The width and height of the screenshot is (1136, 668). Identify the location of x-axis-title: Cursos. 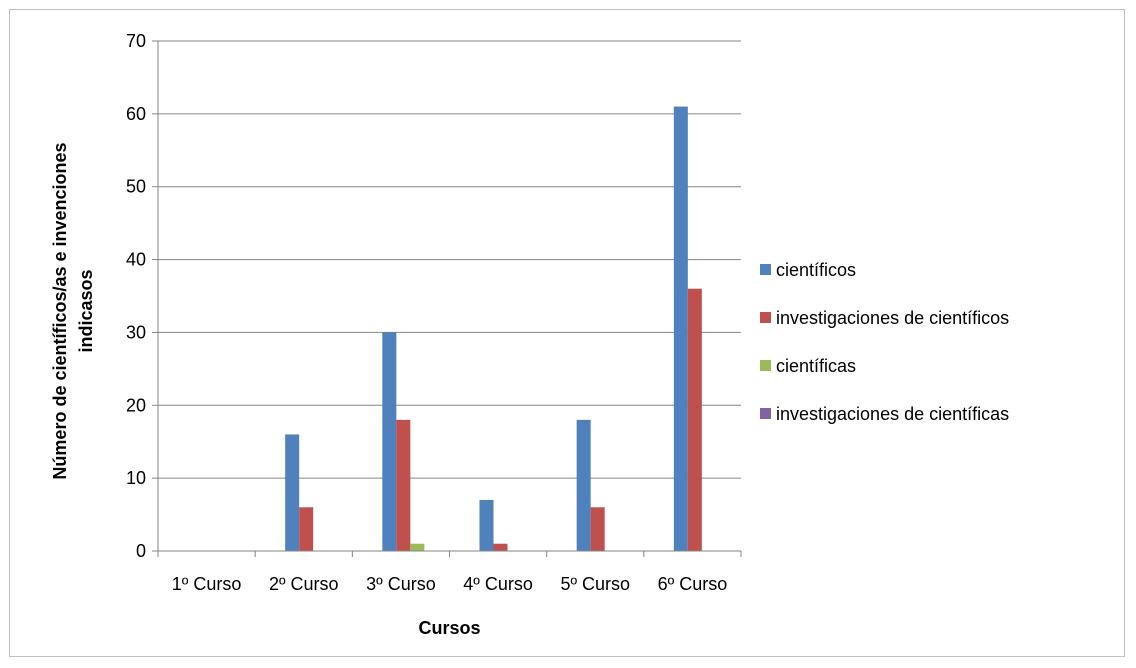
(449, 628).